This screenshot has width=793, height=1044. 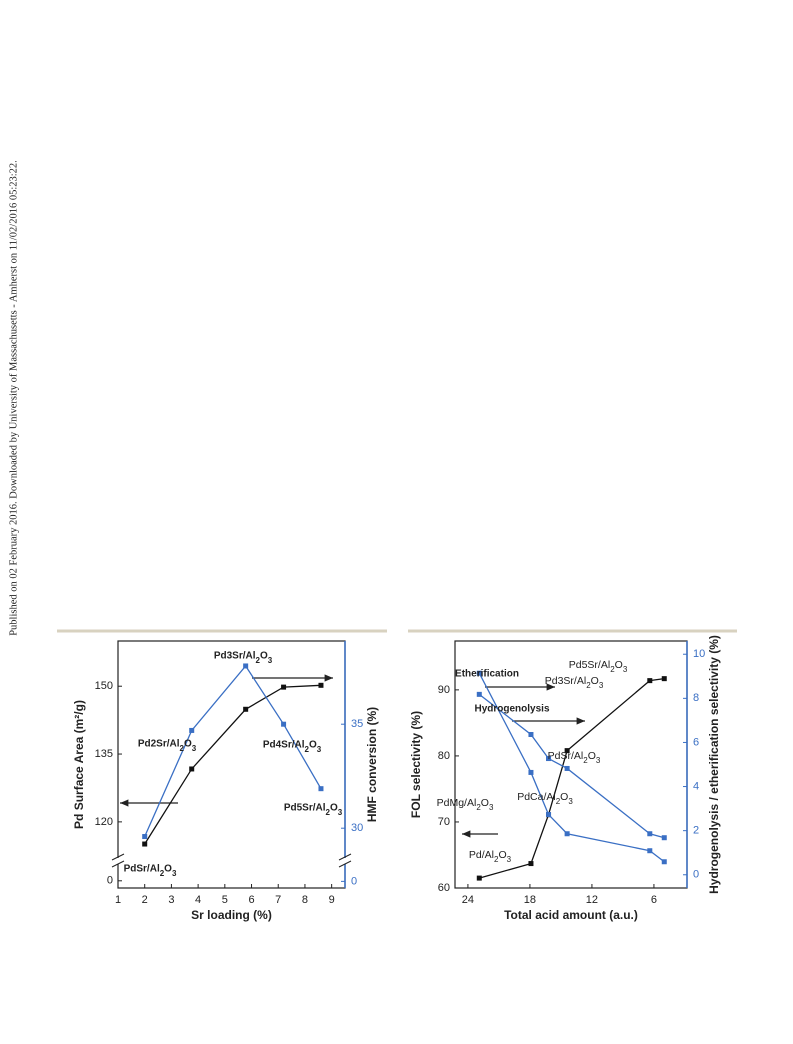 What do you see at coordinates (104, 754) in the screenshot?
I see `y-tick-label: 135` at bounding box center [104, 754].